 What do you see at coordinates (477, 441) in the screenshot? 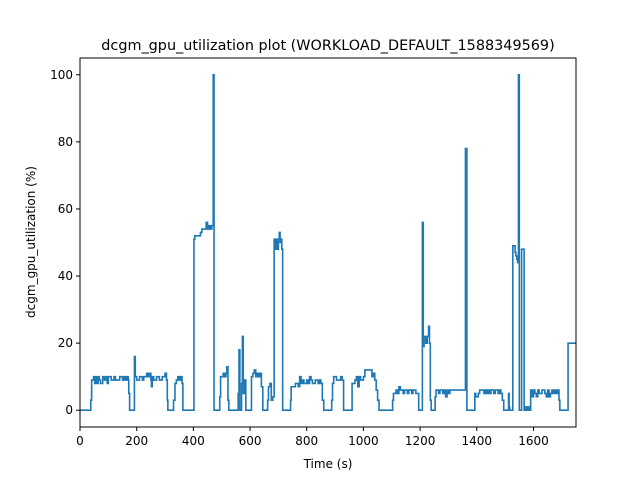
I see `x-tick-label: 1400` at bounding box center [477, 441].